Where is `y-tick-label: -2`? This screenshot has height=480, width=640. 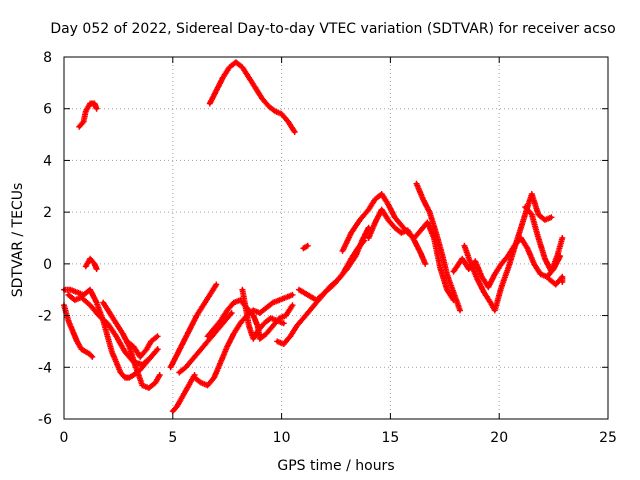 y-tick-label: -2 is located at coordinates (45, 317).